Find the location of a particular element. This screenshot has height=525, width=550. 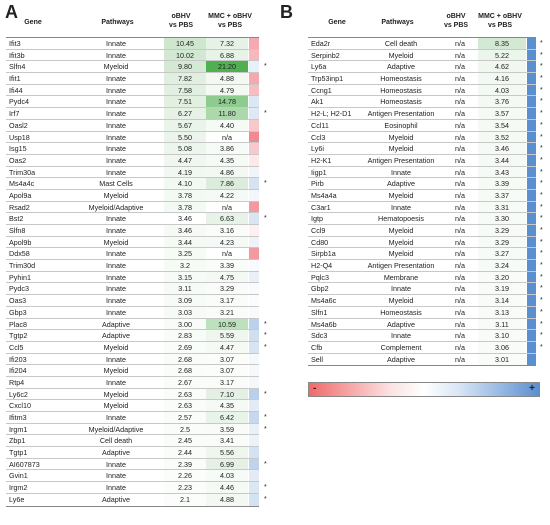

value-obhv-cell: 2.26 is located at coordinates (185, 476).